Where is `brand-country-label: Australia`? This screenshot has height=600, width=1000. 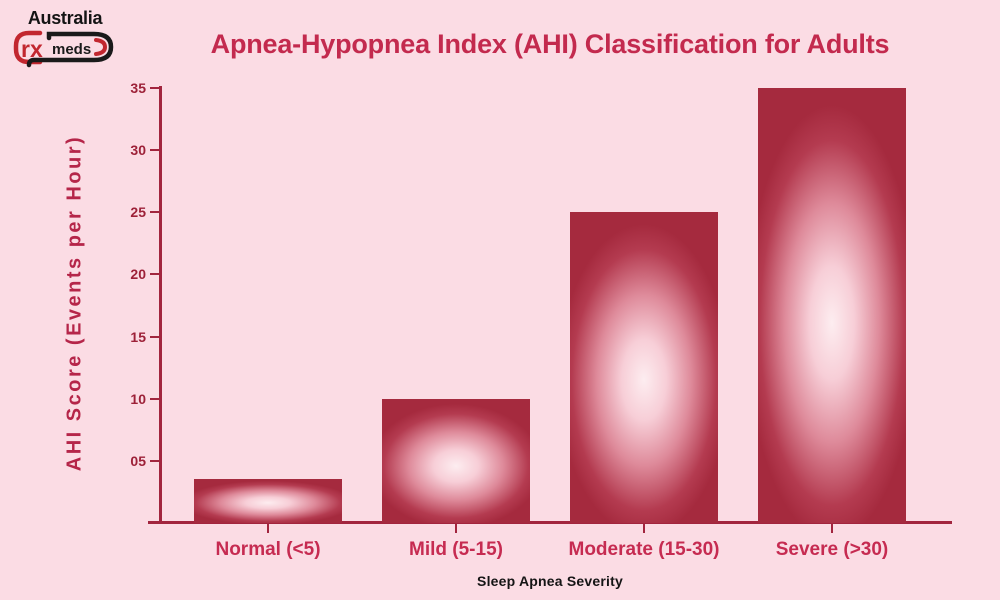 brand-country-label: Australia is located at coordinates (65, 18).